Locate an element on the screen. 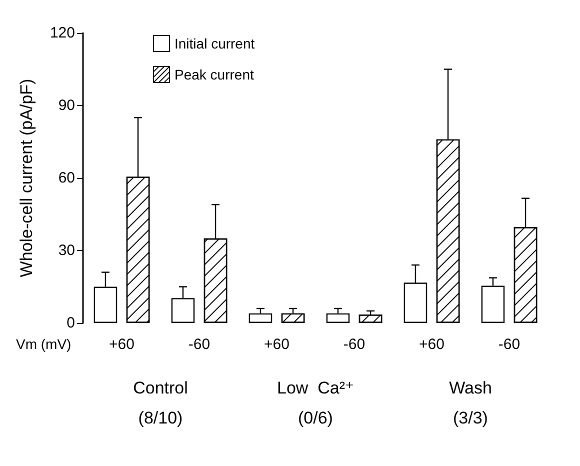 This screenshot has width=580, height=466. text: Wash (3/3) is located at coordinates (470, 403).